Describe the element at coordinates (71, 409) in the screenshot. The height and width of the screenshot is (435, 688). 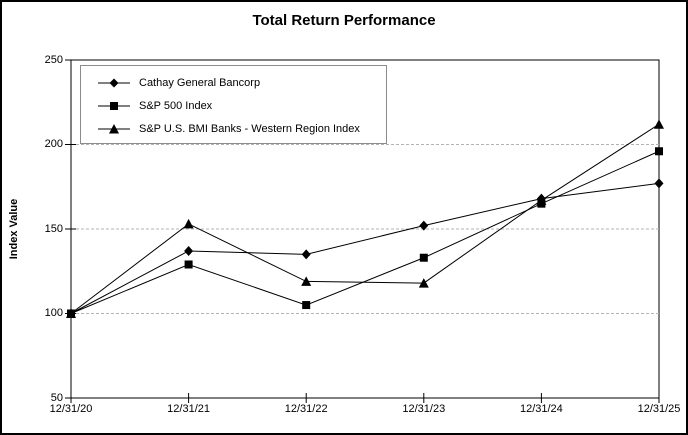
I see `x-tick-label-0: 12/31/20` at that location.